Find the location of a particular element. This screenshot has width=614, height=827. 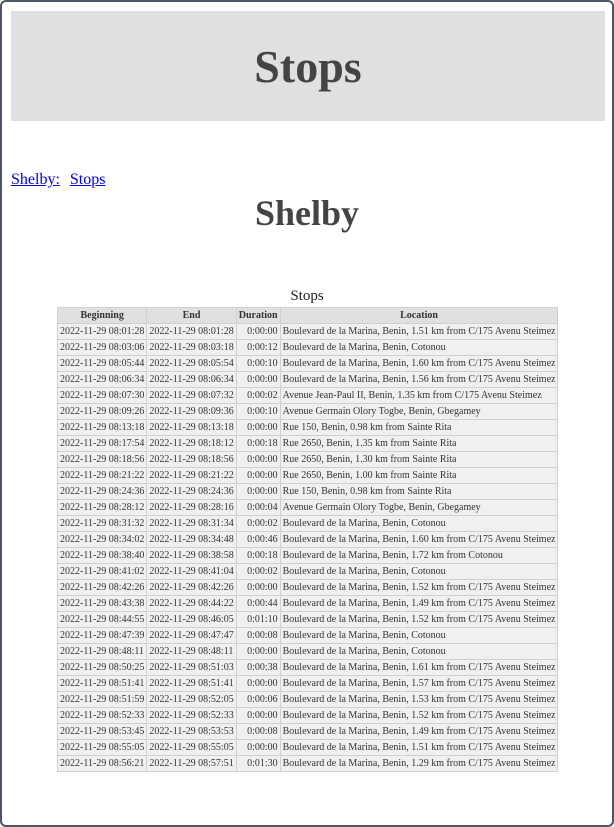

cell-end: 2022-11-29 08:51:03 is located at coordinates (191, 667).